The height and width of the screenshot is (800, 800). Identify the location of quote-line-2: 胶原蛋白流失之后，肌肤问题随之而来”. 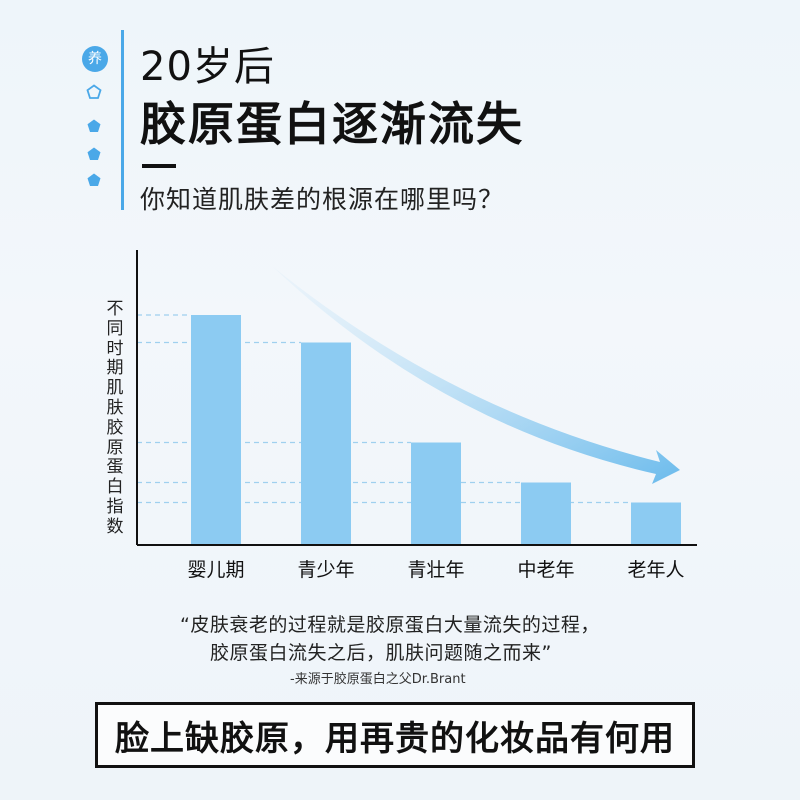
(381, 653).